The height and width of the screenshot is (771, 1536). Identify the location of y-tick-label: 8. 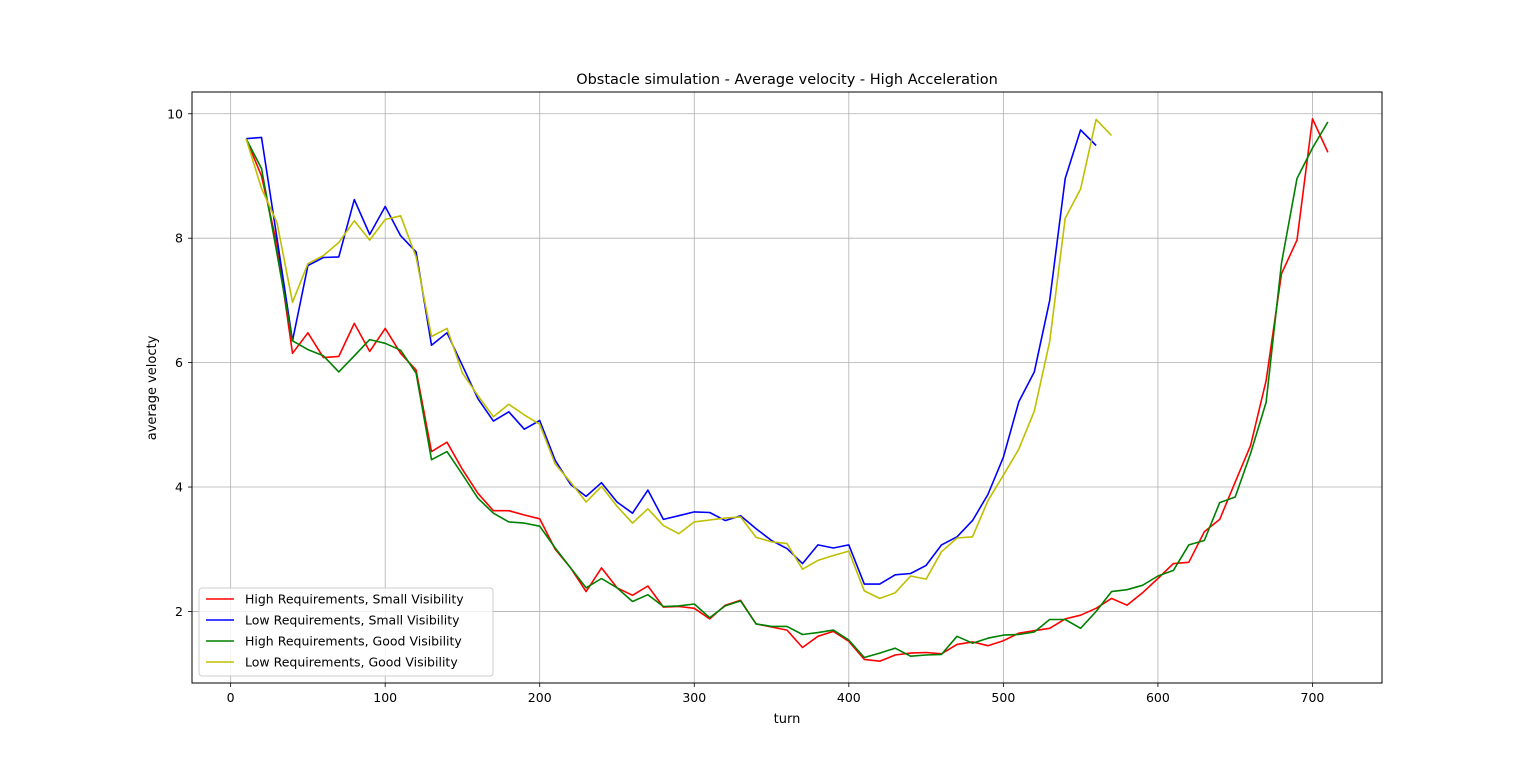
(179, 238).